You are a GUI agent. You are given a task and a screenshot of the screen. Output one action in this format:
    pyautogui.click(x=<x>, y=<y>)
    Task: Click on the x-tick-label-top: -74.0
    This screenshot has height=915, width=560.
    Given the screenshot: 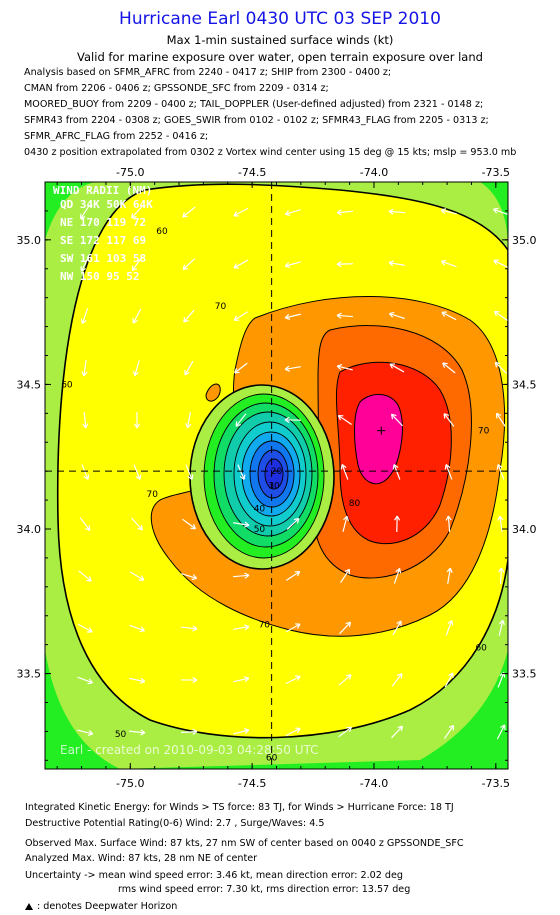 What is the action you would take?
    pyautogui.click(x=374, y=172)
    